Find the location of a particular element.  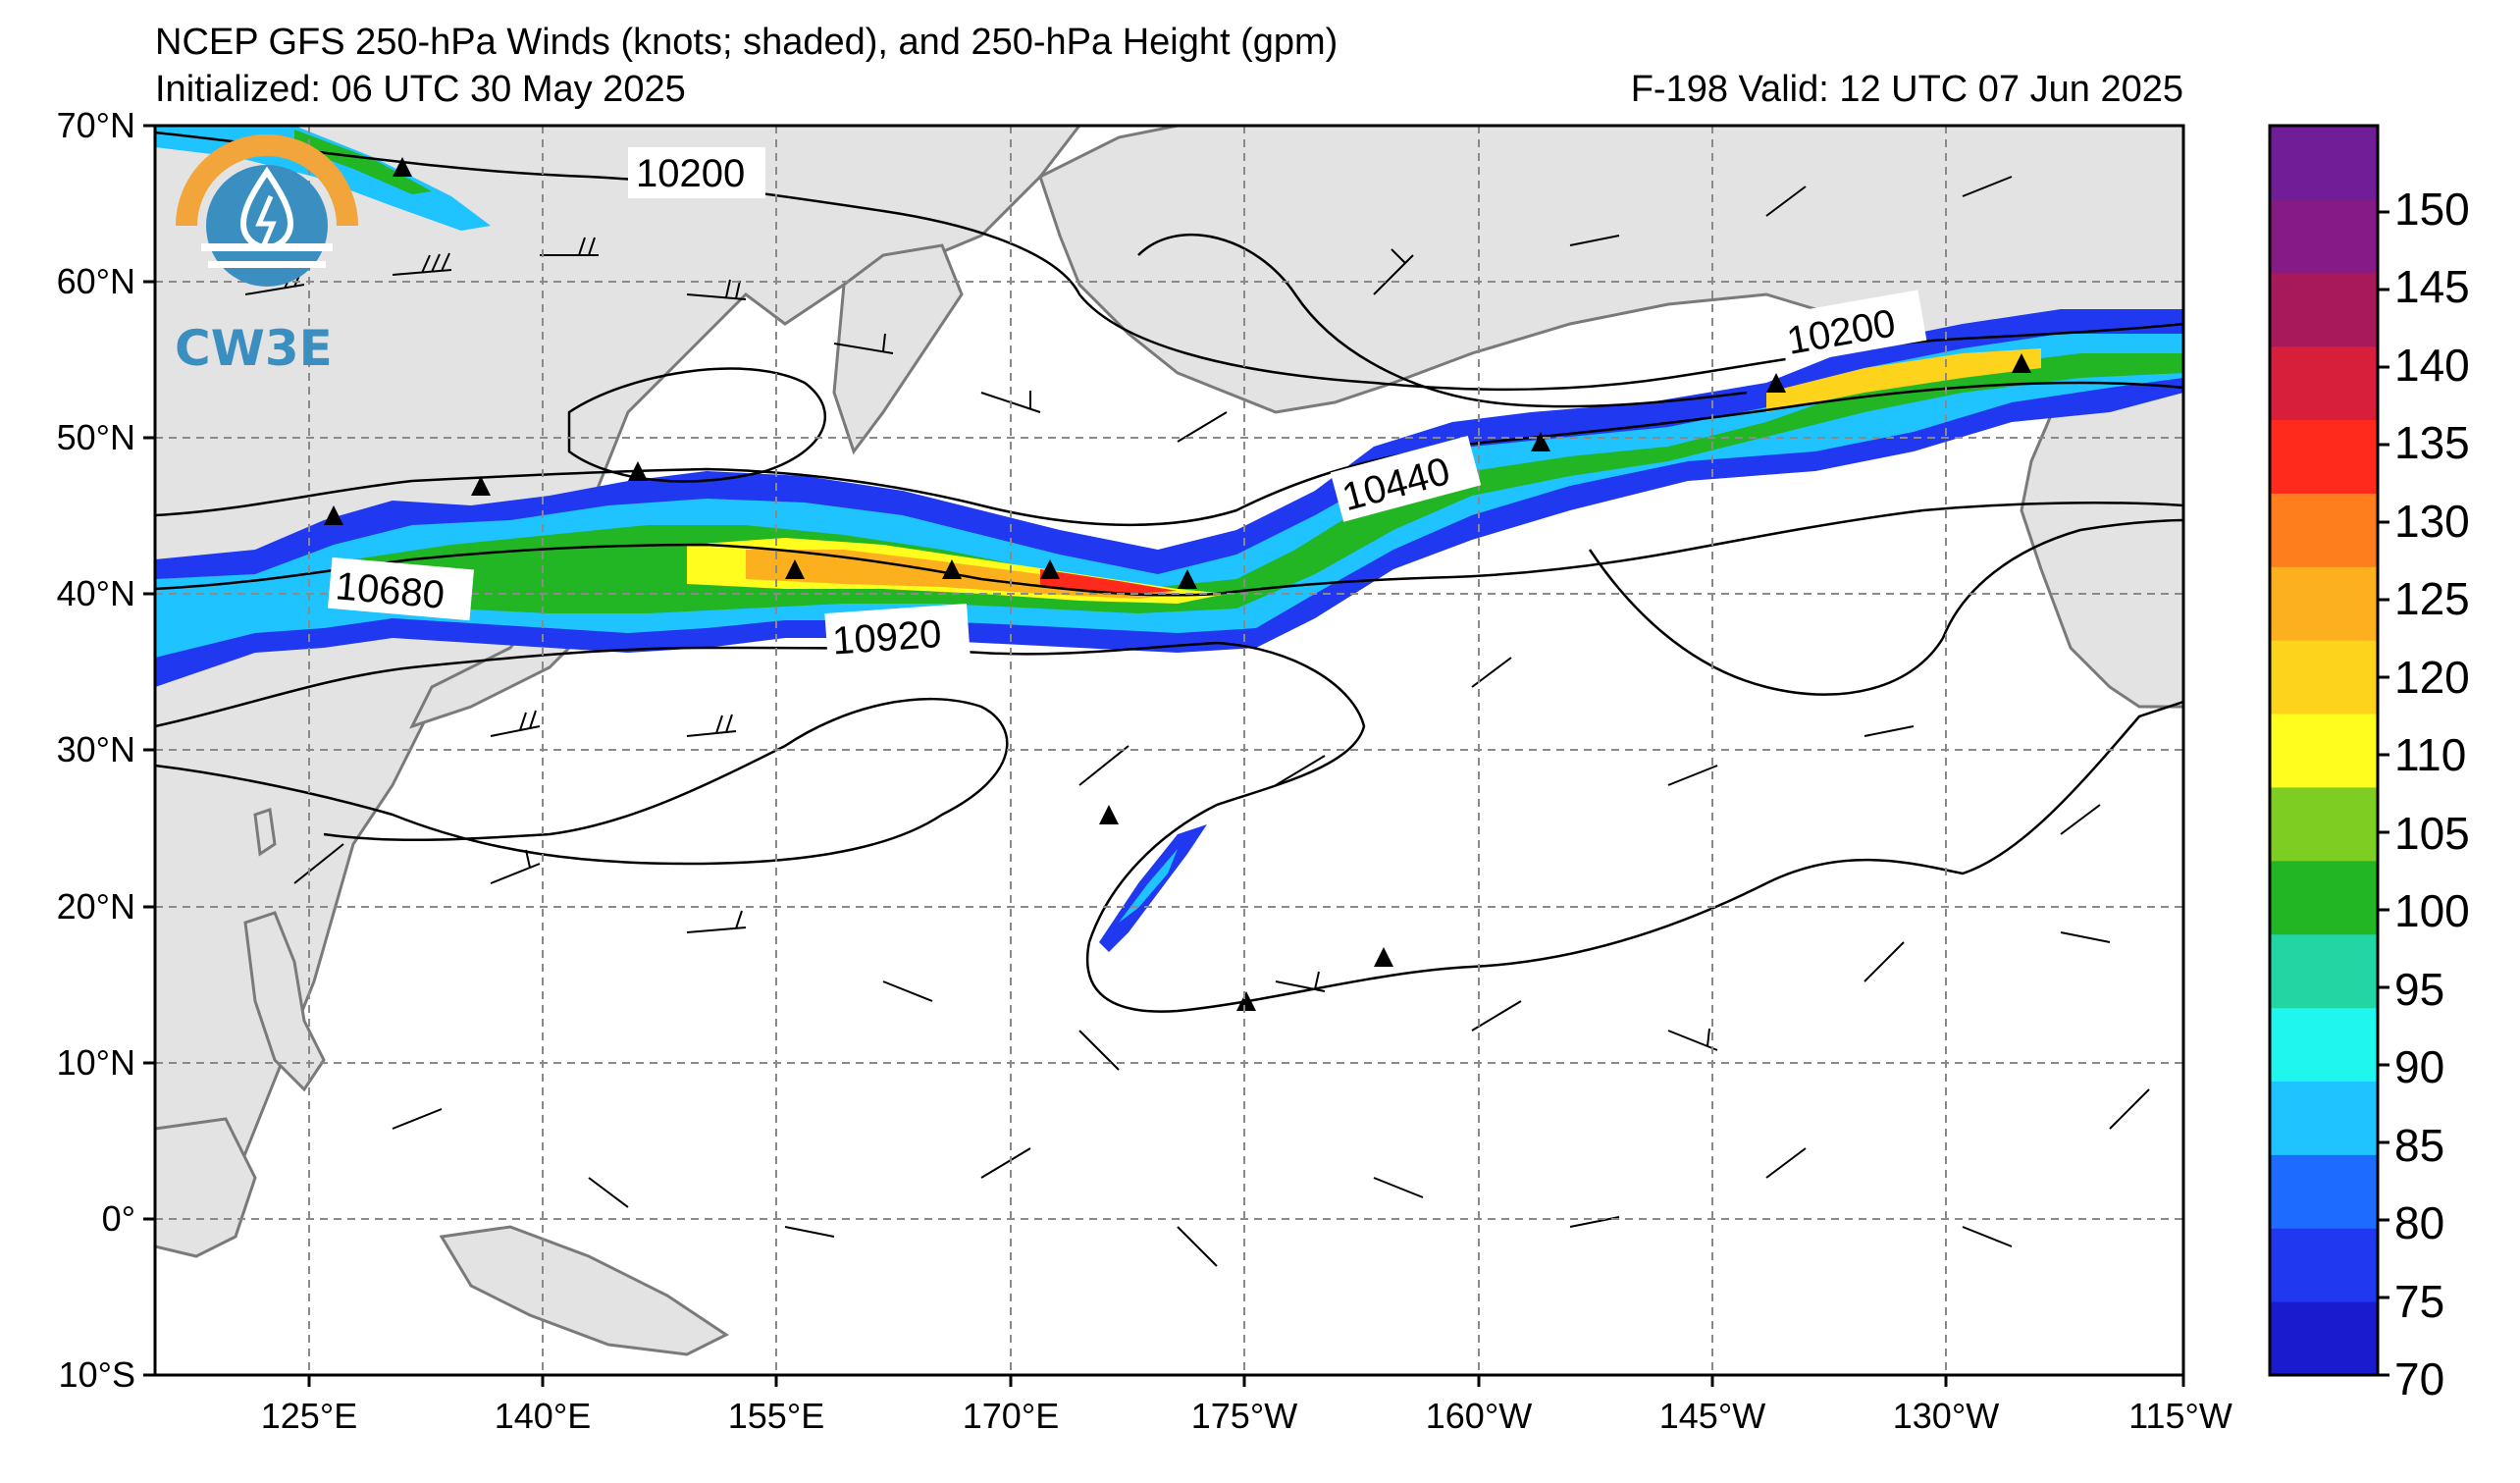

lat-label-10n: 10°N is located at coordinates (96, 1062).